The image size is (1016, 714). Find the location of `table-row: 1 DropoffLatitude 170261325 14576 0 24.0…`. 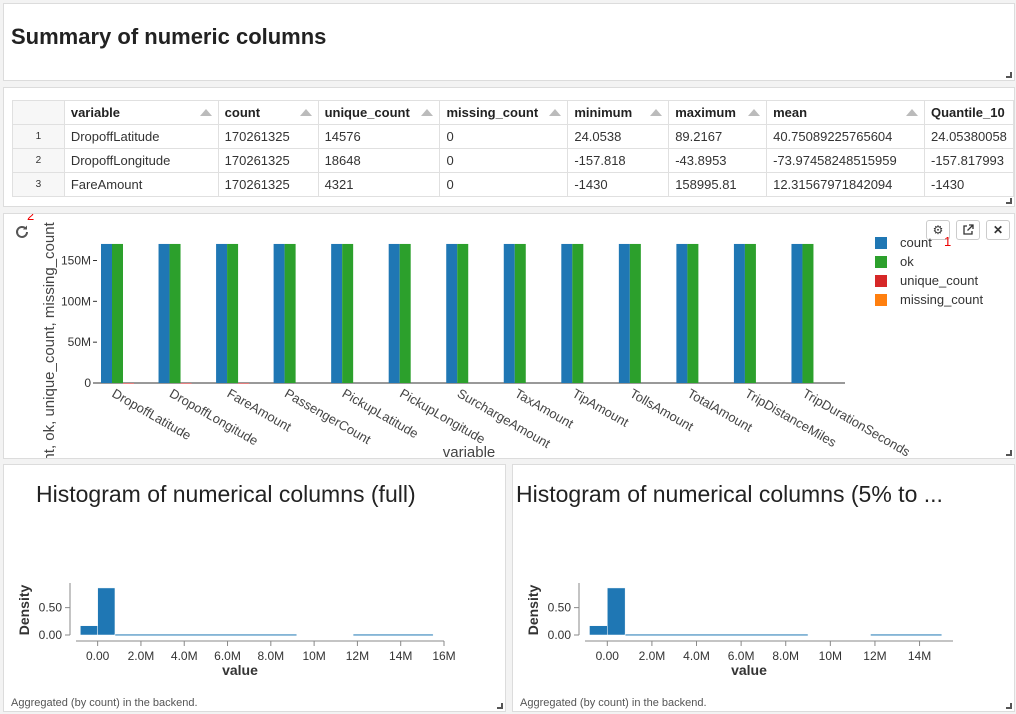

table-row: 1 DropoffLatitude 170261325 14576 0 24.0… is located at coordinates (513, 136).